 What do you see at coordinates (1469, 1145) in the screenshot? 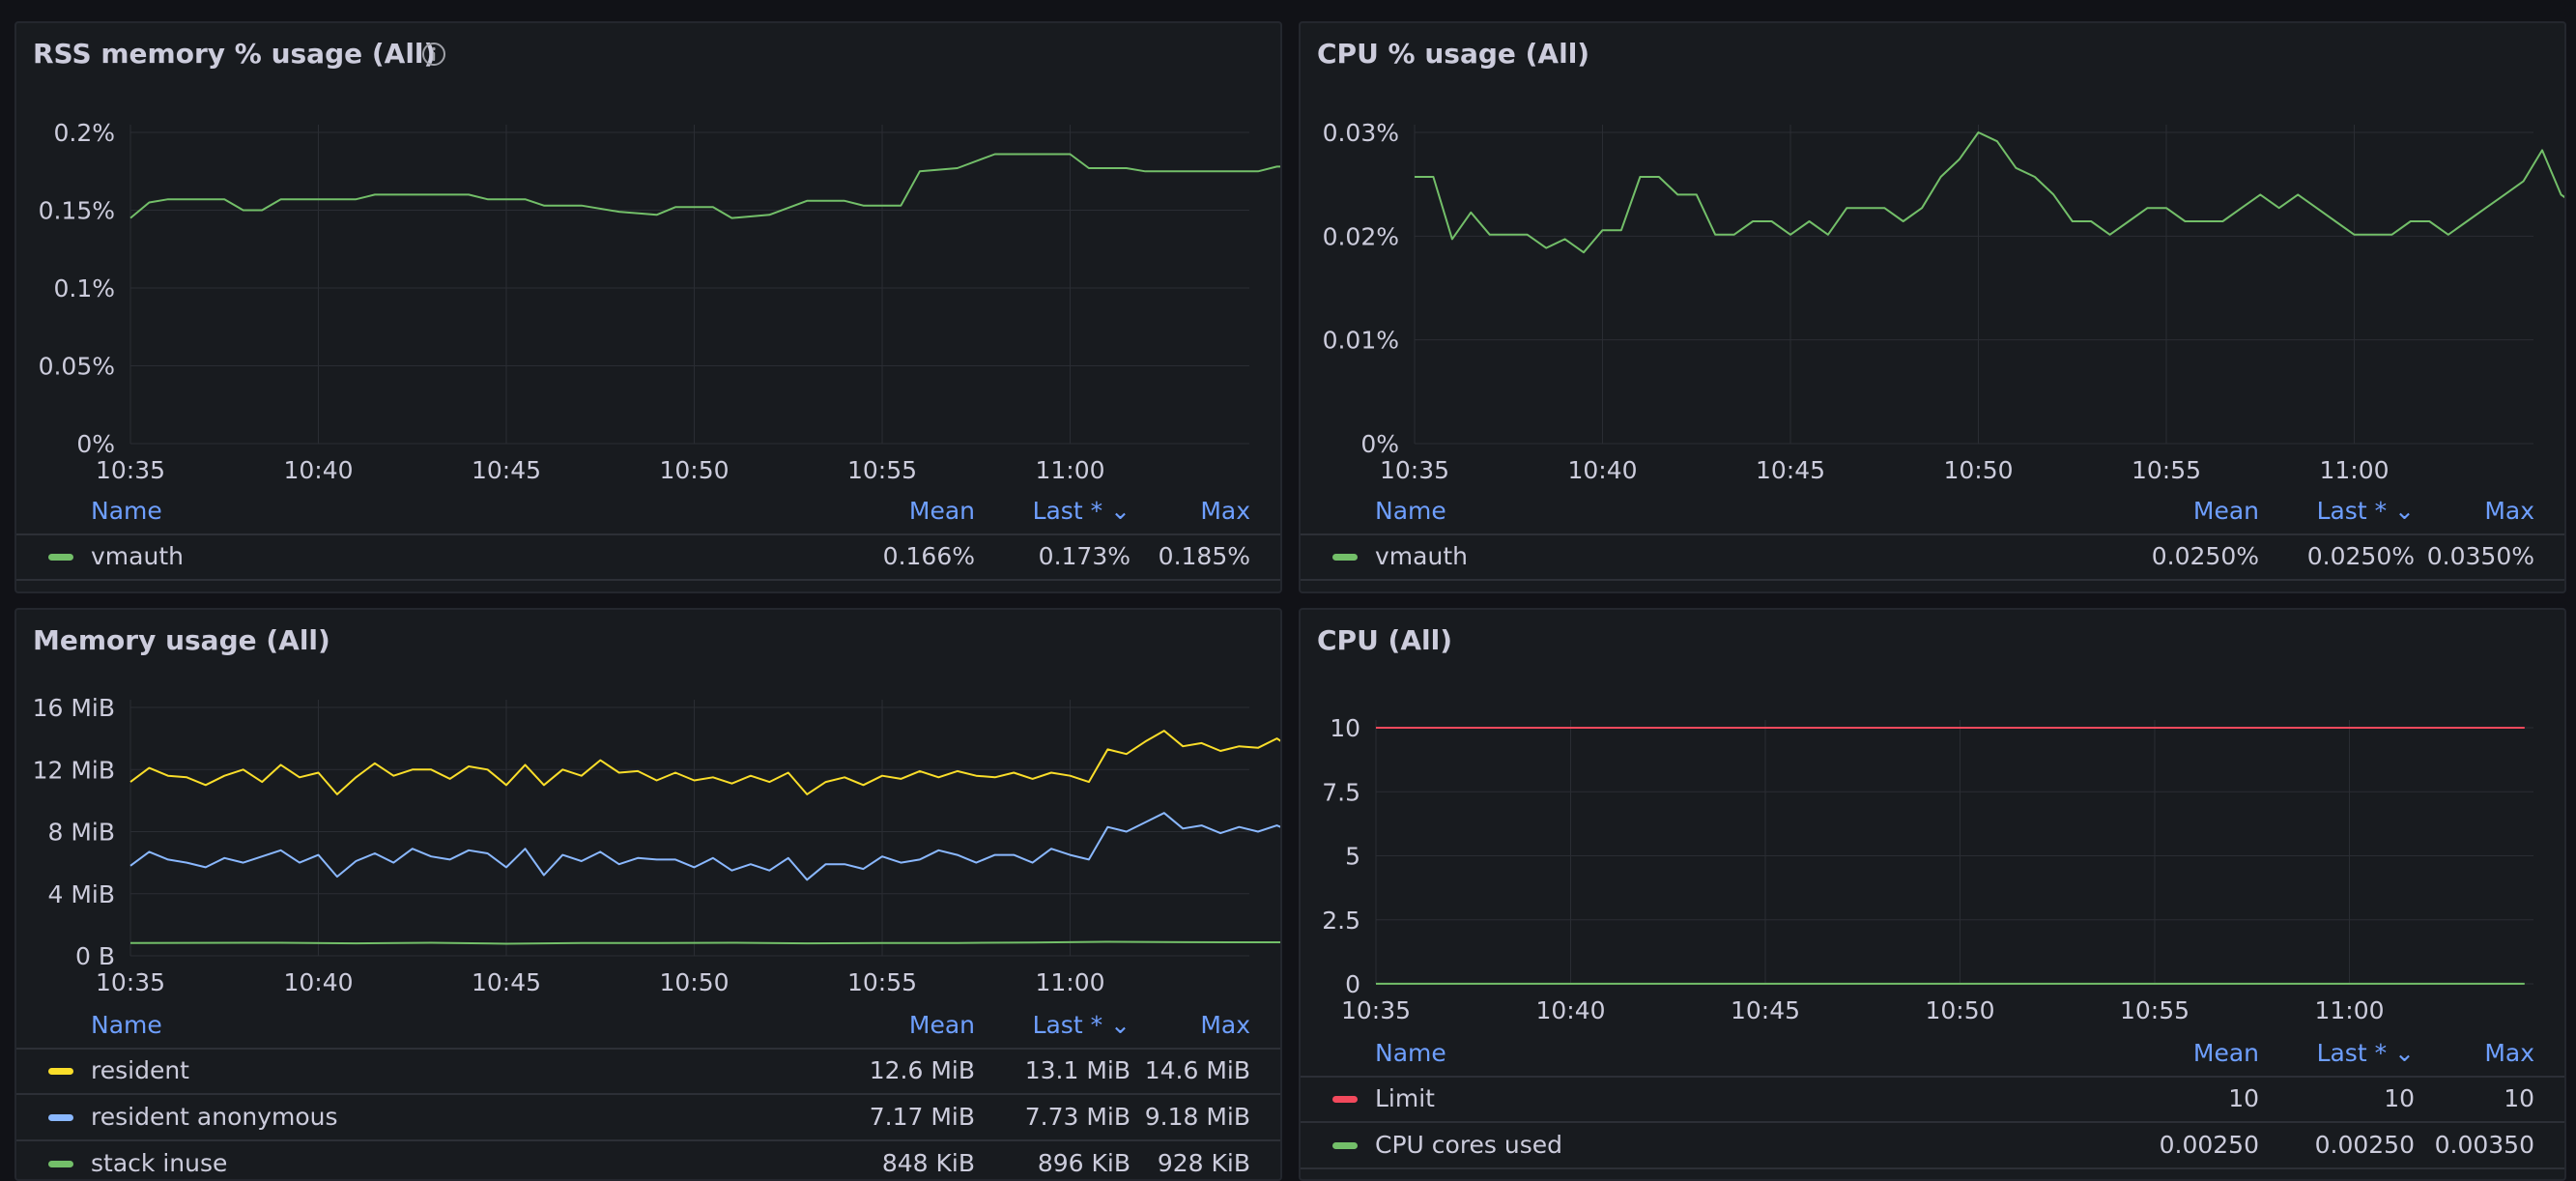
I see `legend-series-name: CPU cores used` at bounding box center [1469, 1145].